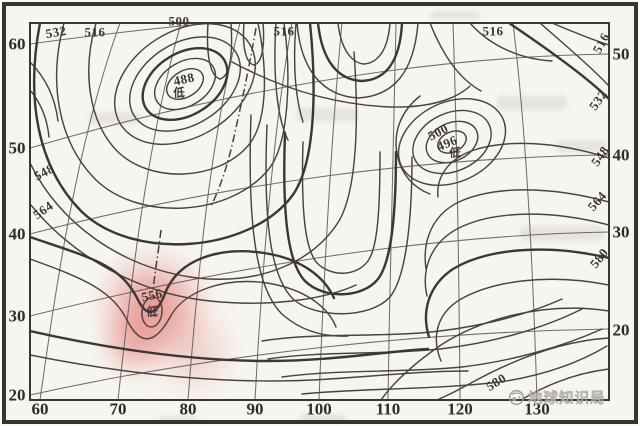 Image resolution: width=640 pixels, height=426 pixels. What do you see at coordinates (621, 54) in the screenshot?
I see `latitude-tick-right: 50` at bounding box center [621, 54].